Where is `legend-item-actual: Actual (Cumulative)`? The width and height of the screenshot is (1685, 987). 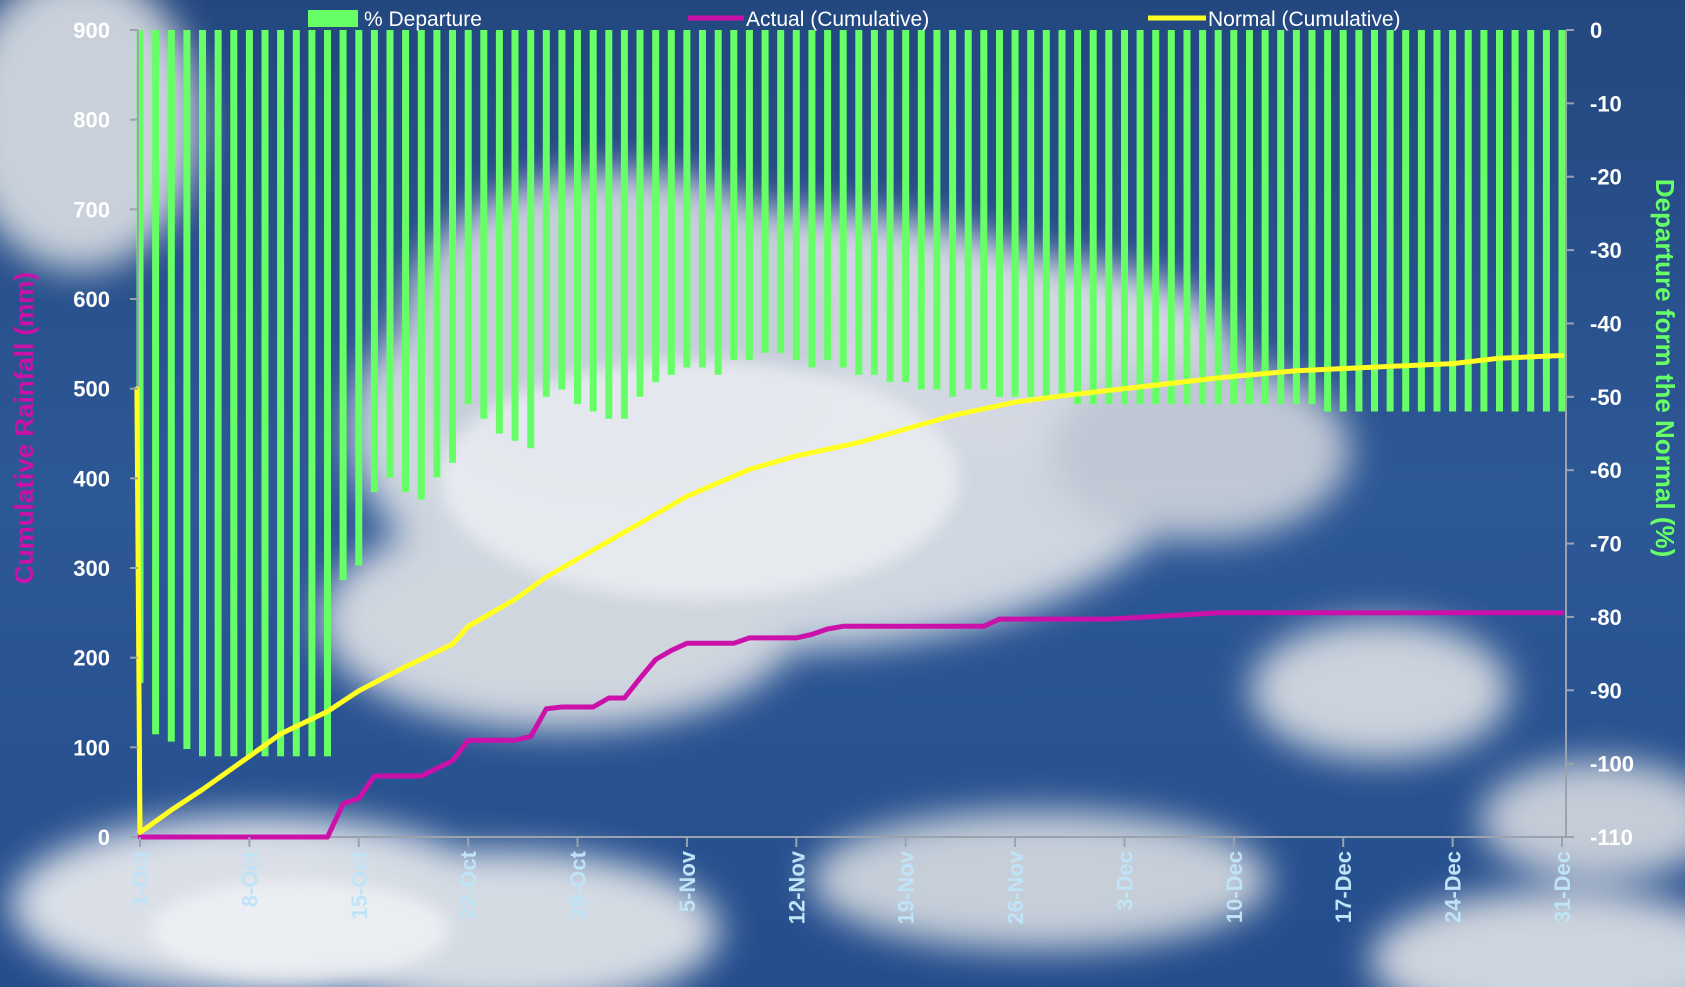
legend-item-actual: Actual (Cumulative) is located at coordinates (808, 19).